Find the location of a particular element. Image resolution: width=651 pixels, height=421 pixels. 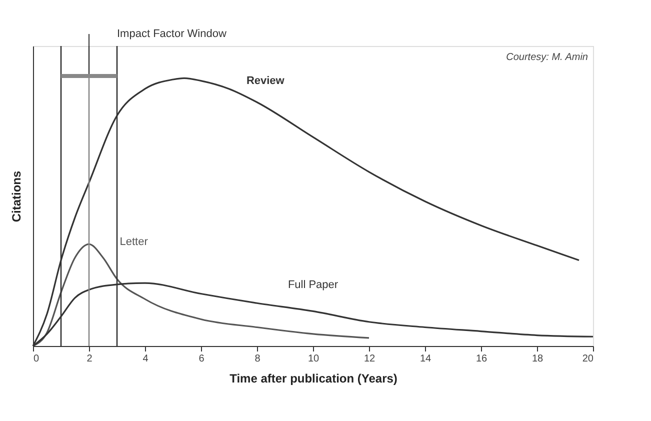

series-label: Review is located at coordinates (265, 81).